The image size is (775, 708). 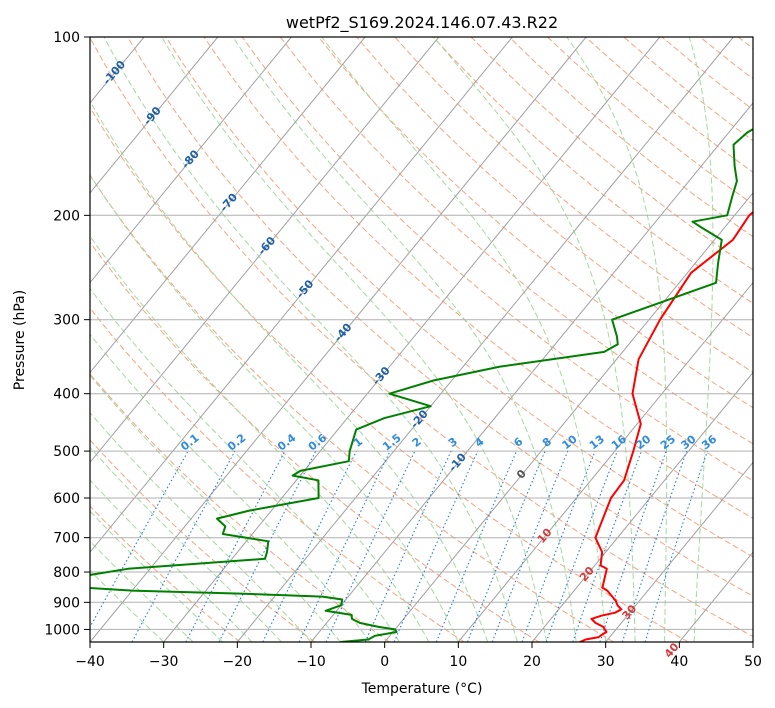 What do you see at coordinates (689, 442) in the screenshot?
I see `mixing-ratio-label: 30` at bounding box center [689, 442].